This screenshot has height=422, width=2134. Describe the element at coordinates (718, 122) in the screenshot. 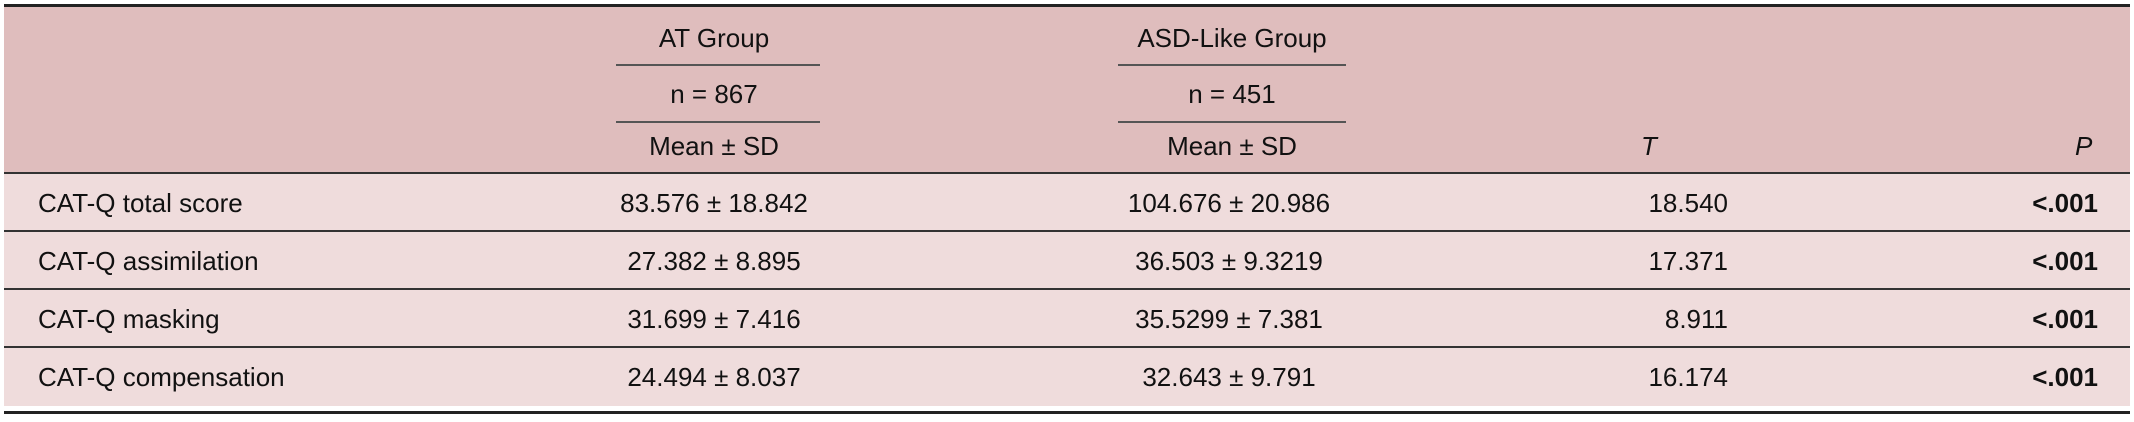

I see `header-at-n-underline` at that location.